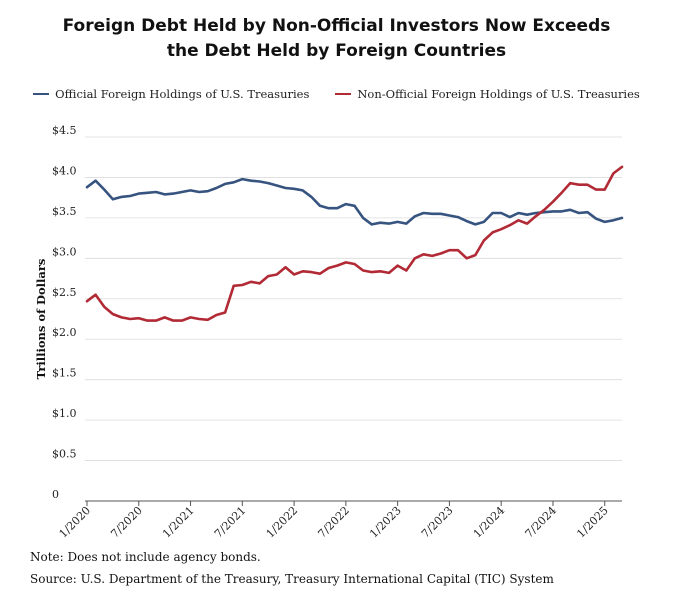  Describe the element at coordinates (336, 51) in the screenshot. I see `chart-title-line-2: the Debt Held by Foreign Countries` at that location.